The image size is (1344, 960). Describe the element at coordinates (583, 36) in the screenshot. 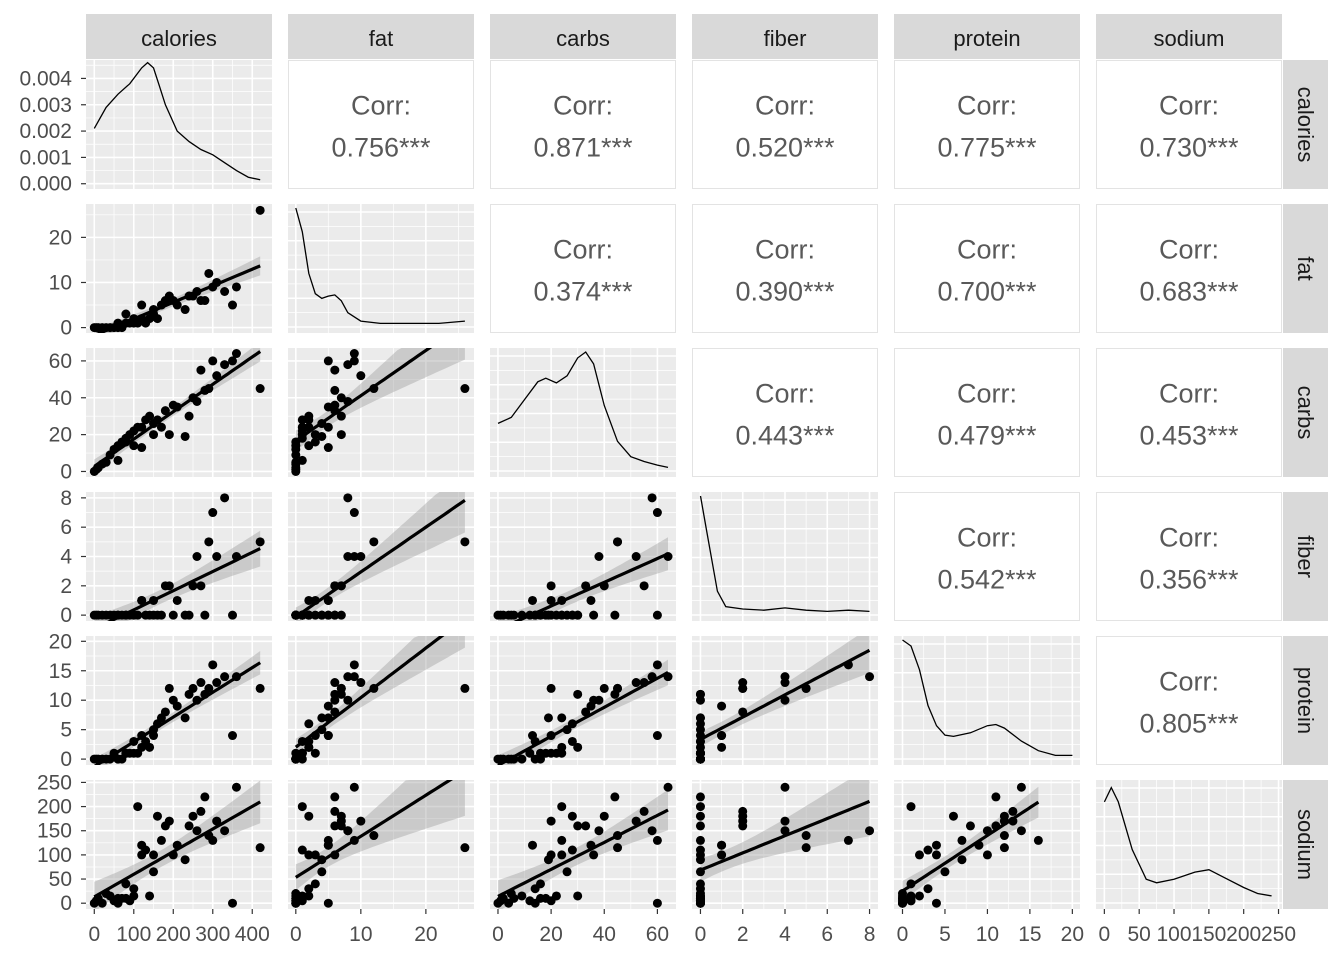

I see `column-strip-carbs` at that location.